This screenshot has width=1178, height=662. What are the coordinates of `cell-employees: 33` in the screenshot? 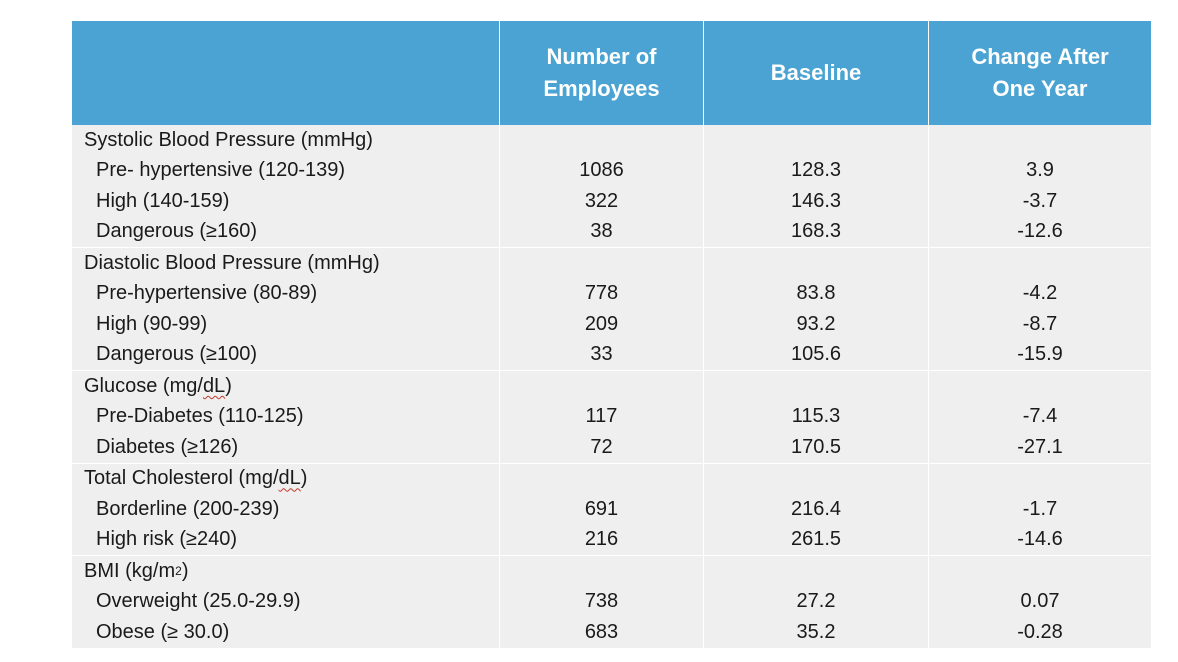 It's located at (601, 354).